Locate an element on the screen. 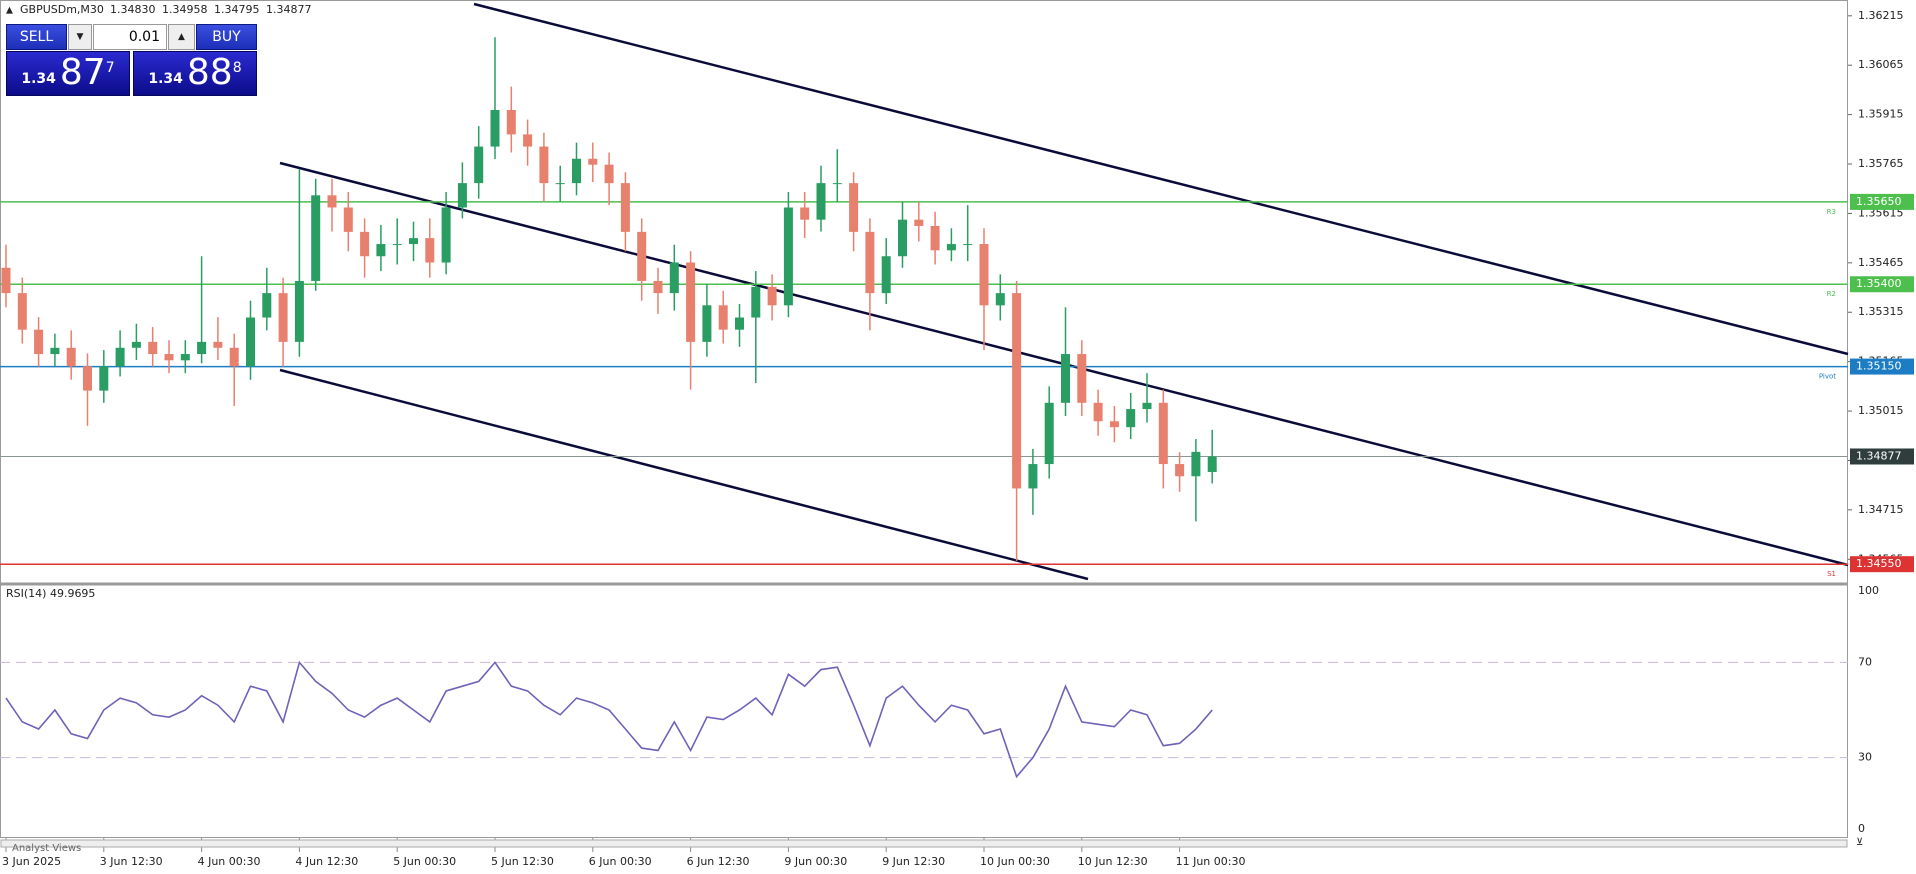 Image resolution: width=1916 pixels, height=874 pixels. price-point: 8 is located at coordinates (237, 68).